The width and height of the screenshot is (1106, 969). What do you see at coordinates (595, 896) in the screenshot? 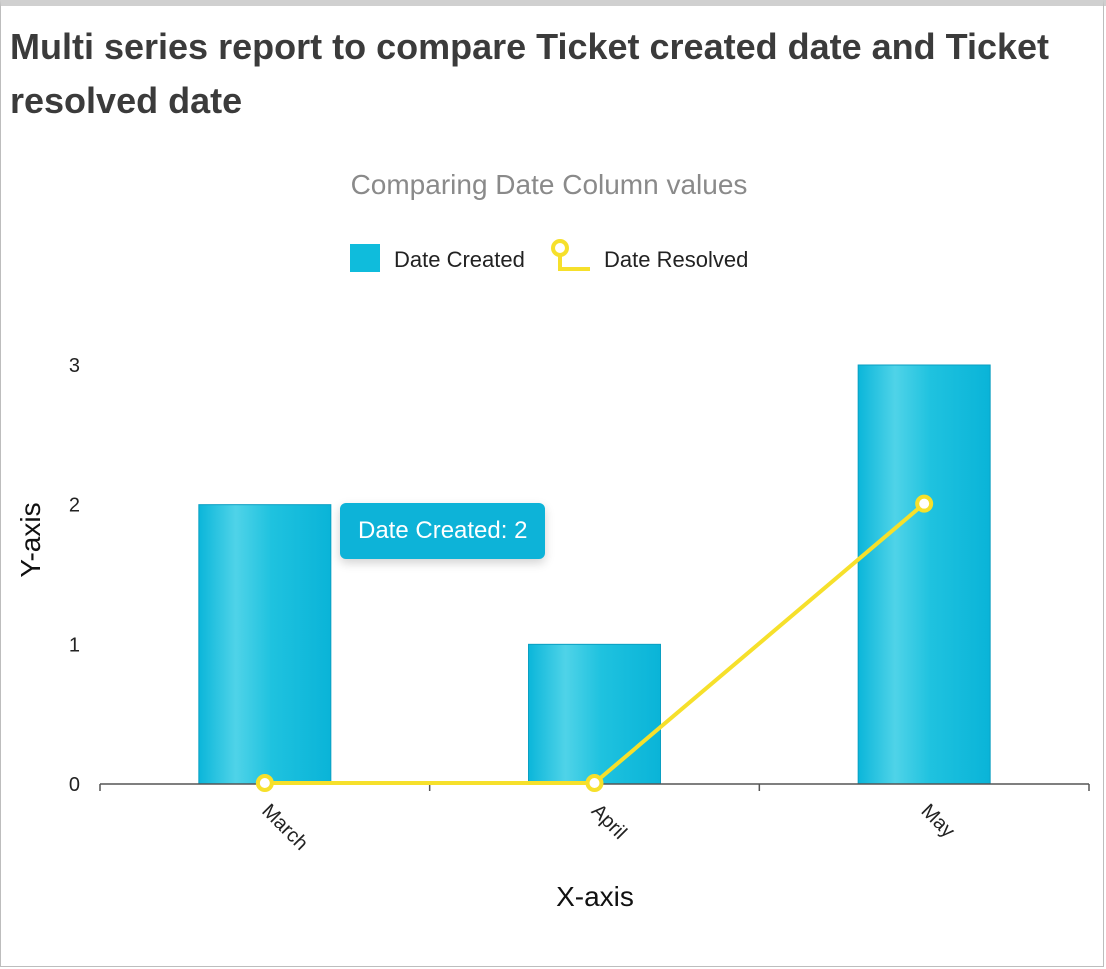
I see `x-axis-title: X-axis` at bounding box center [595, 896].